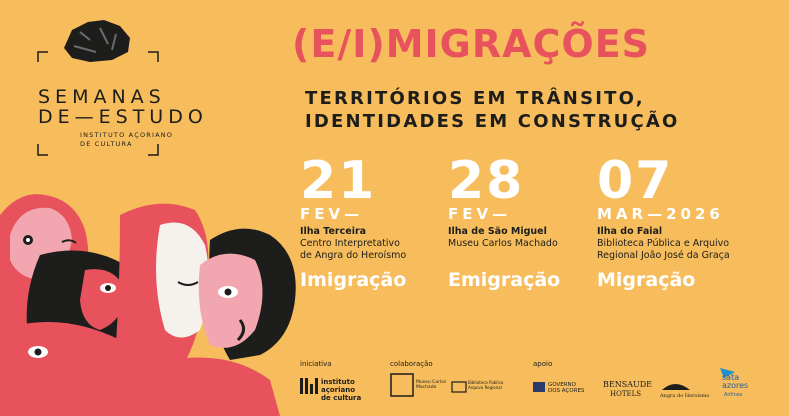 The width and height of the screenshot is (789, 416). I want to click on session-venue: de Angra do Heroísmo, so click(353, 255).